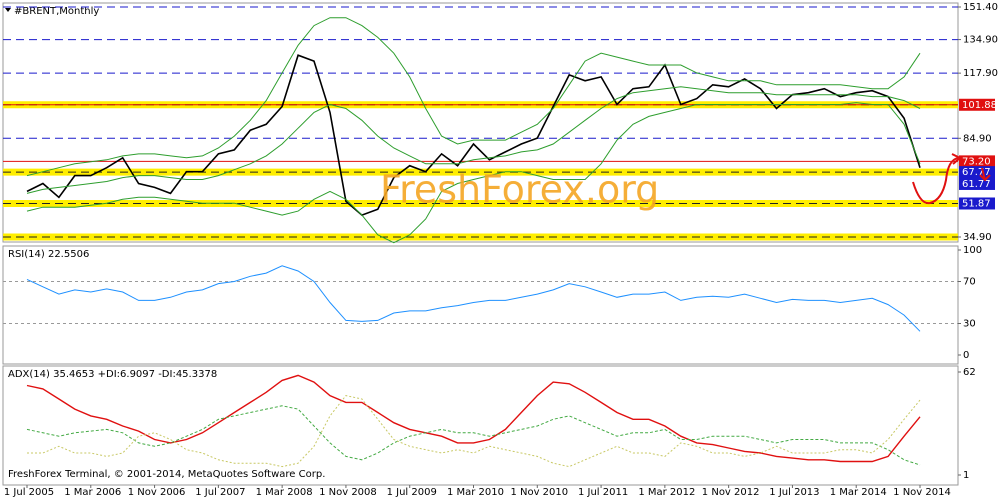 The width and height of the screenshot is (1000, 500). Describe the element at coordinates (731, 492) in the screenshot. I see `x-tick-label: 1 Nov 2012` at that location.